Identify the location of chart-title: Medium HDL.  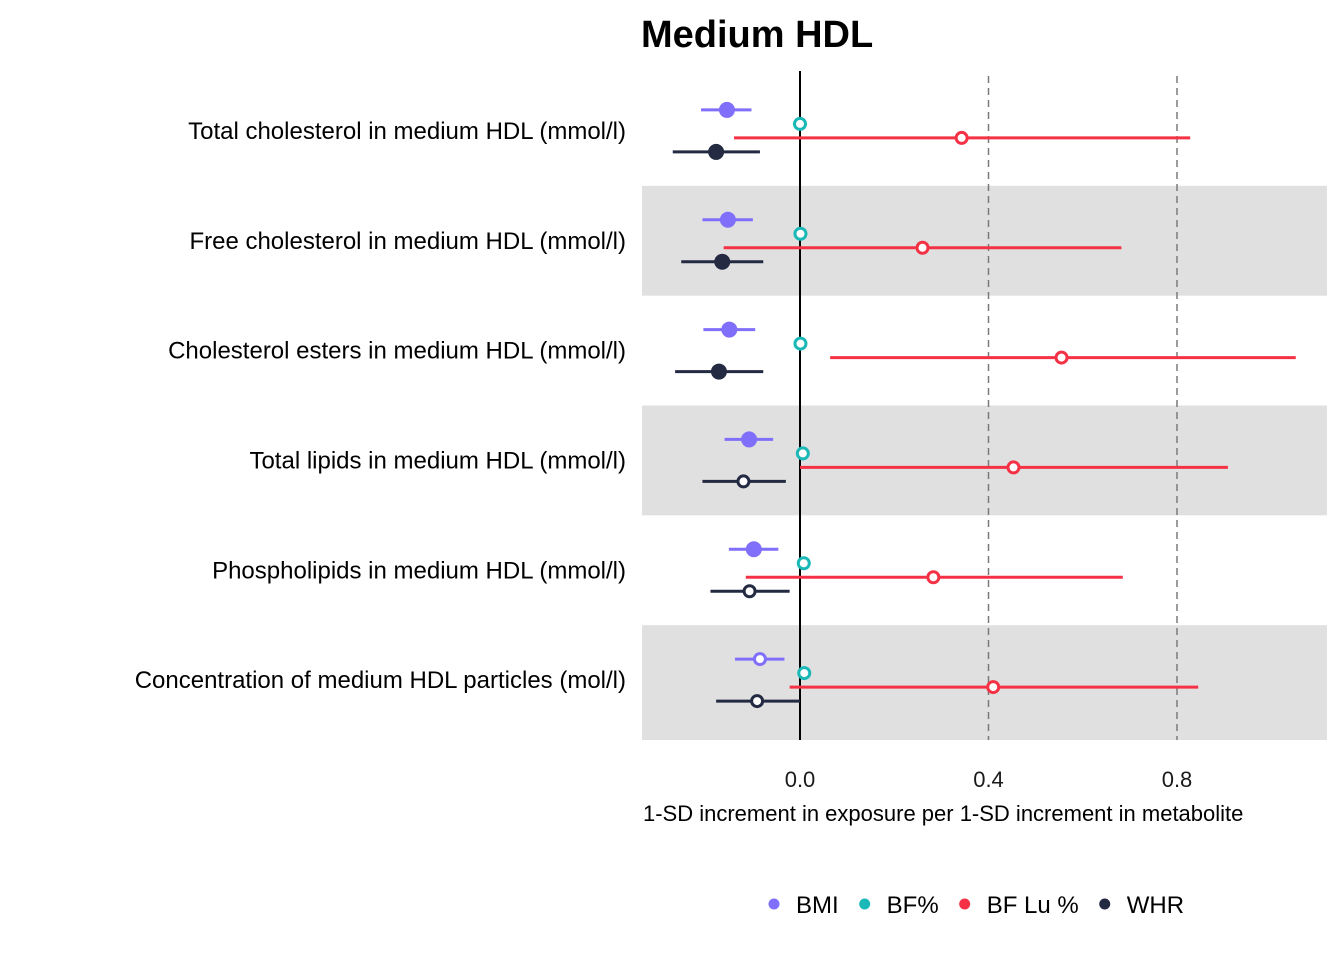
(757, 35).